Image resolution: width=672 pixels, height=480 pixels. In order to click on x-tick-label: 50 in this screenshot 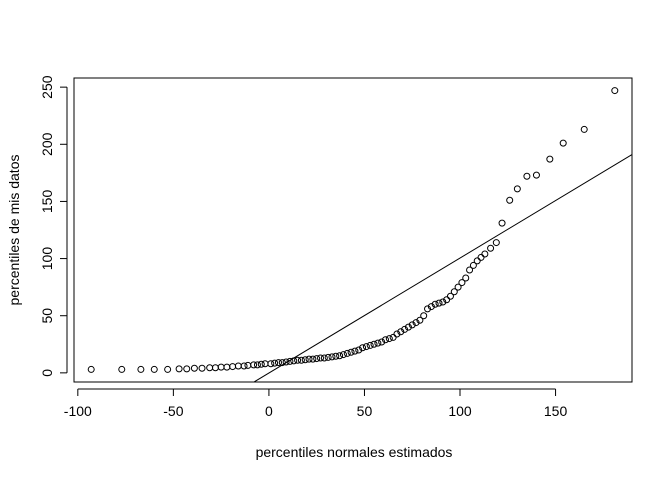, I will do `click(365, 411)`.